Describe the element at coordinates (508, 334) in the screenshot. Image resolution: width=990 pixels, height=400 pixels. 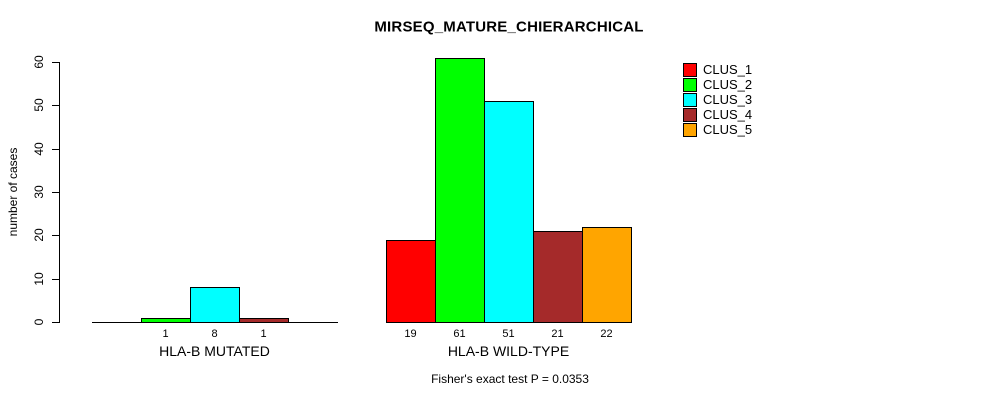
I see `bar-value-label: 51` at that location.